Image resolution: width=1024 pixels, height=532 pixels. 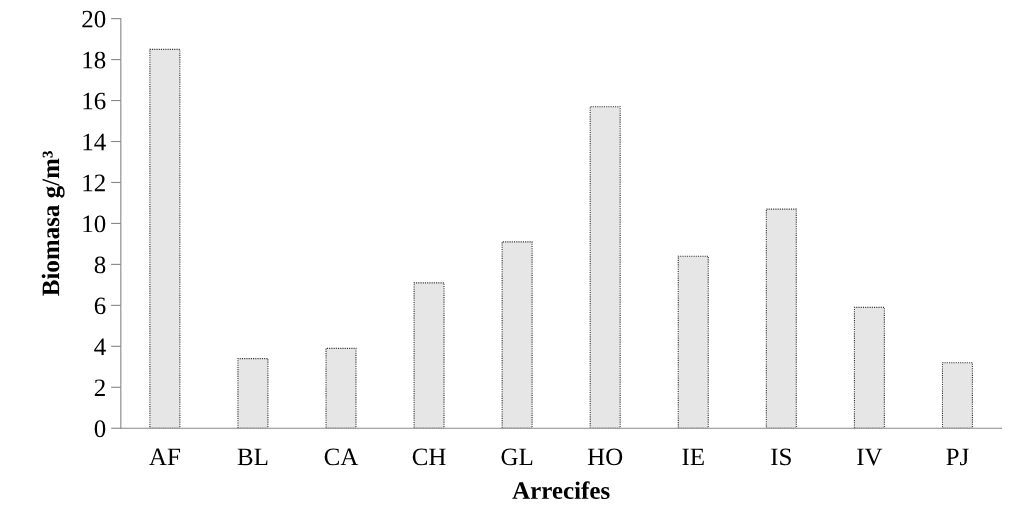 What do you see at coordinates (429, 457) in the screenshot?
I see `x-tick-label: CH` at bounding box center [429, 457].